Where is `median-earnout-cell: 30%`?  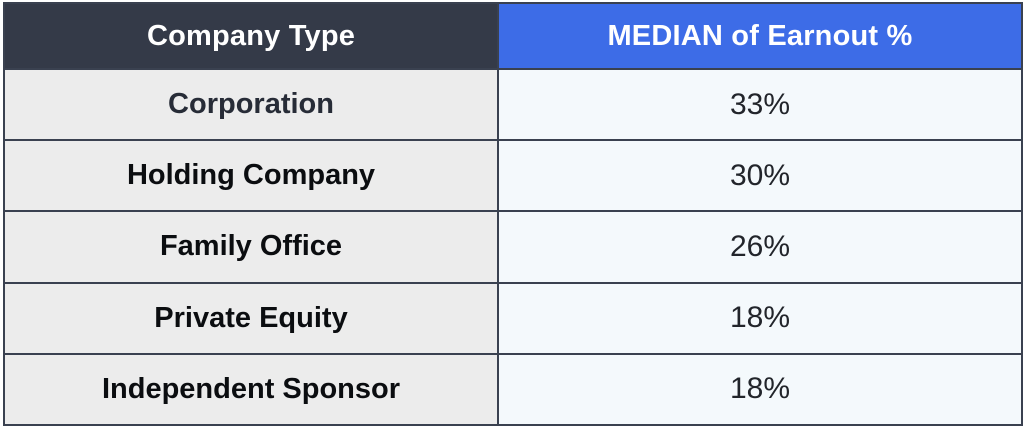 median-earnout-cell: 30% is located at coordinates (760, 176).